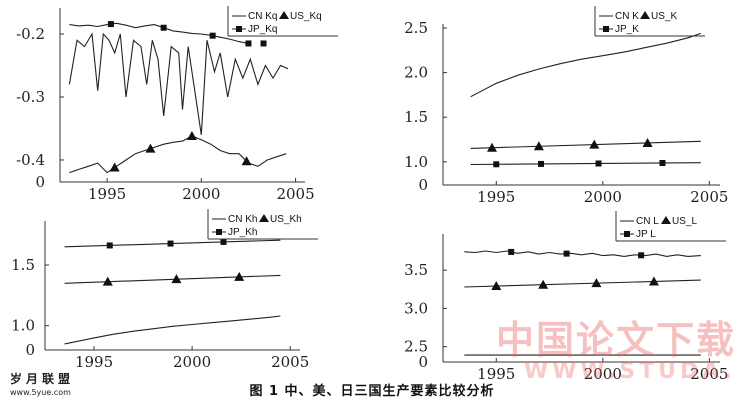 Image resolution: width=744 pixels, height=404 pixels. What do you see at coordinates (42, 379) in the screenshot?
I see `site-mark-name: 岁月联盟` at bounding box center [42, 379].